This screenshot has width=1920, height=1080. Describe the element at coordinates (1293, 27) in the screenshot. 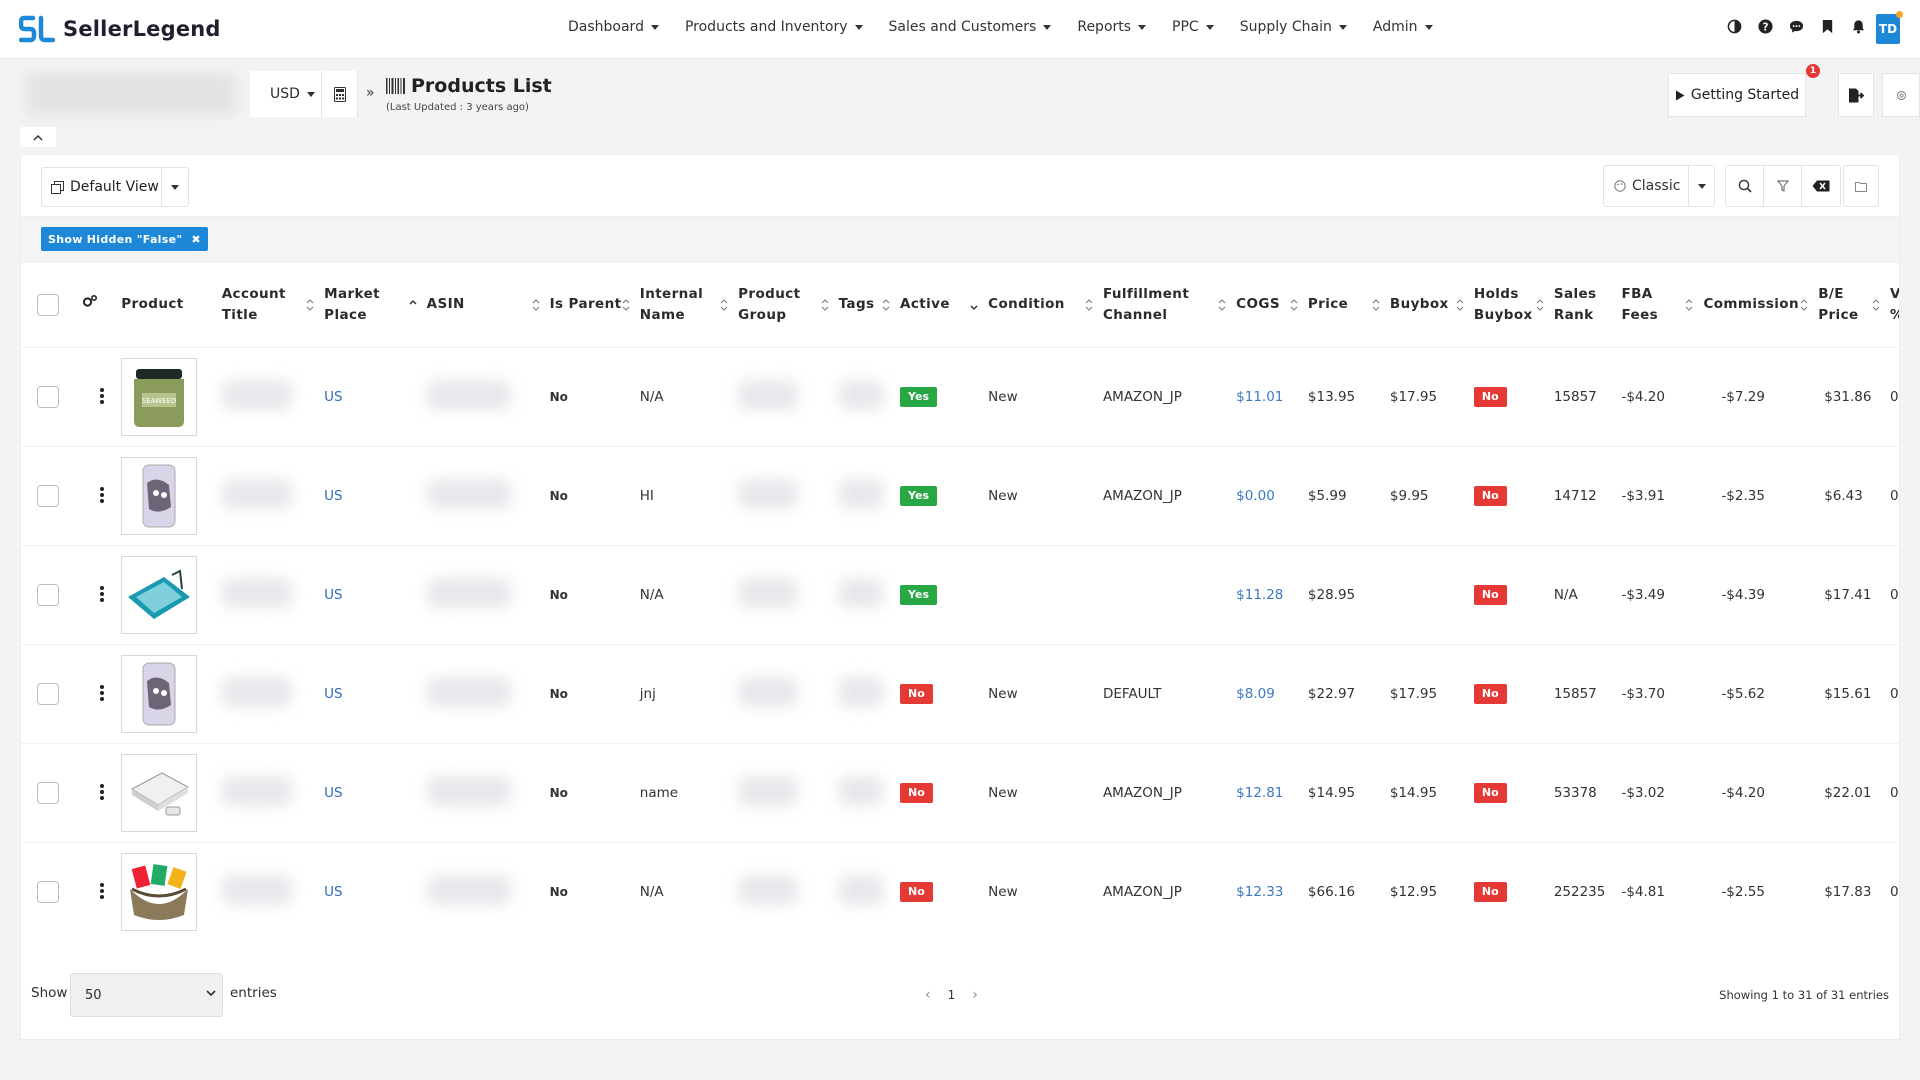

I see `nav-supply-chain: Supply Chain` at that location.